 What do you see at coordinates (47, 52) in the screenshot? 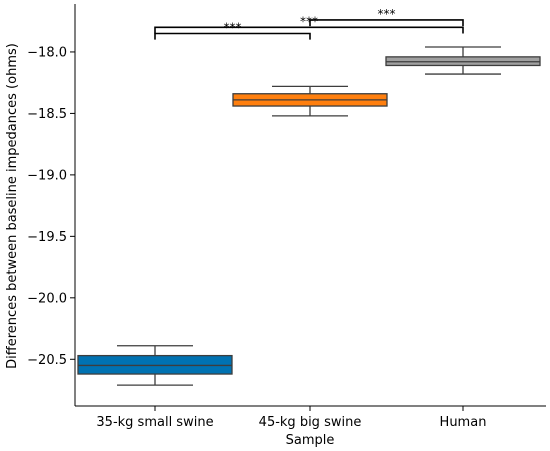
I see `y-tick-label: −18.0` at bounding box center [47, 52].